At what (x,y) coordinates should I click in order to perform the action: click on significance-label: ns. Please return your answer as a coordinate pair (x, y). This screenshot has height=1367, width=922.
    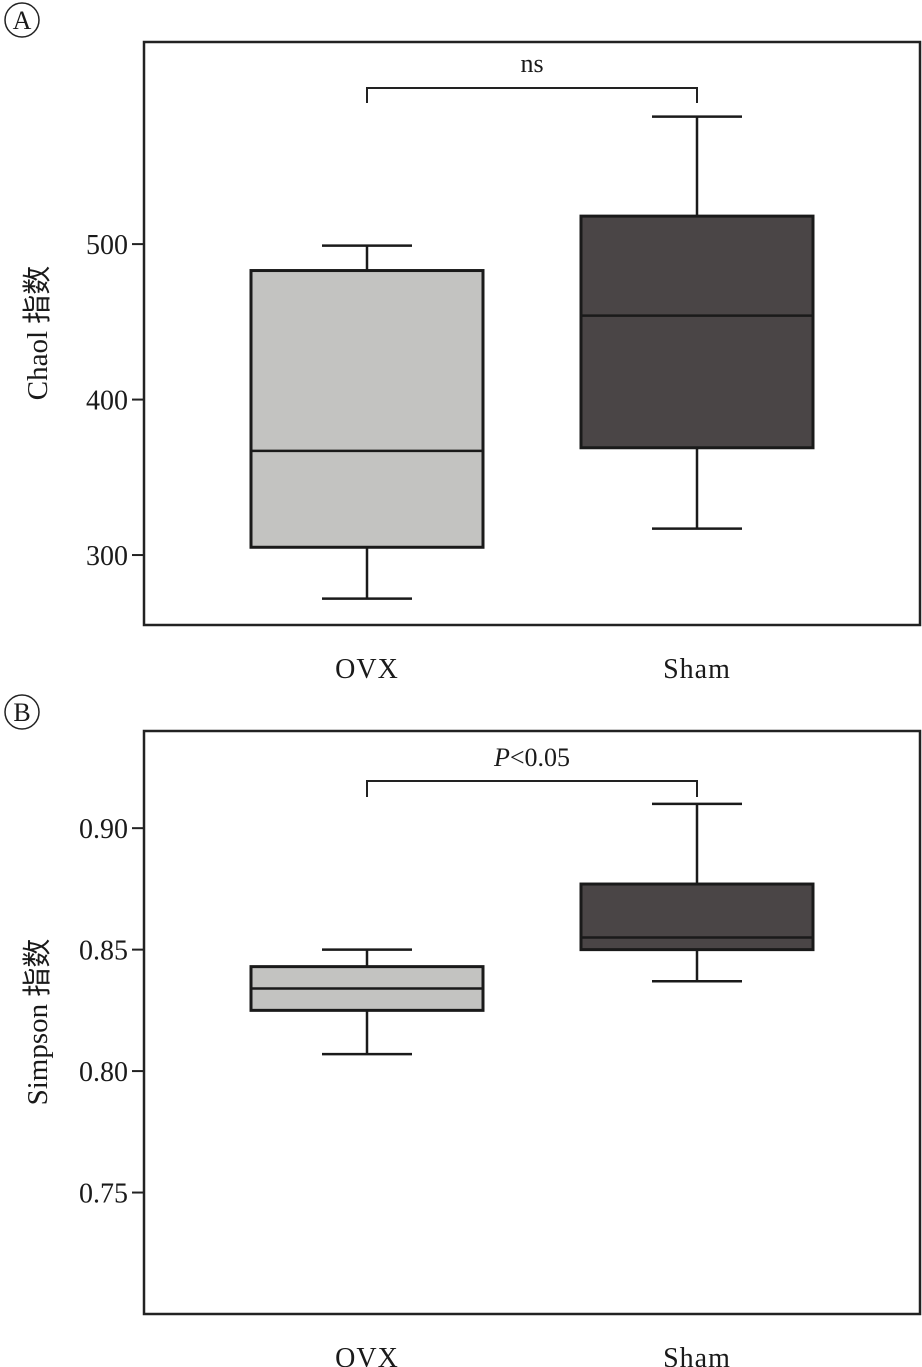
    Looking at the image, I should click on (531, 63).